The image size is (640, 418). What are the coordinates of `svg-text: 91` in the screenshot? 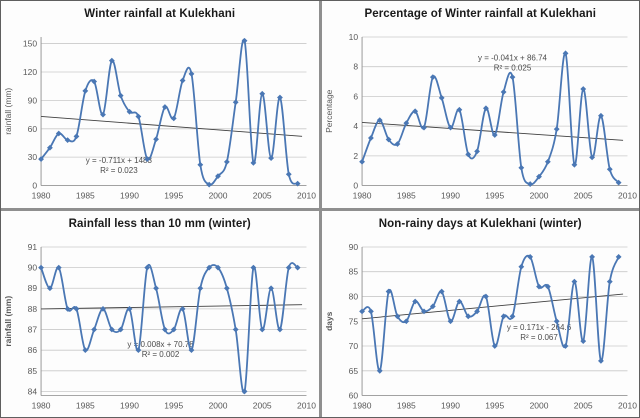 It's located at (33, 246).